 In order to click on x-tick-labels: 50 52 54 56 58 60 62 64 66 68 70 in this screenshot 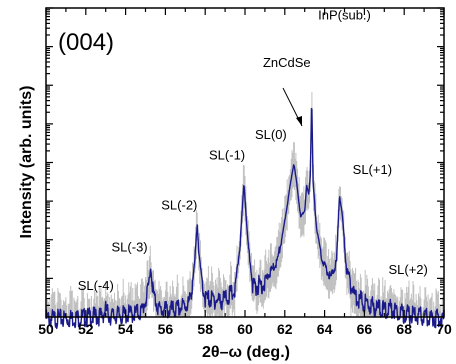, I will do `click(245, 329)`.